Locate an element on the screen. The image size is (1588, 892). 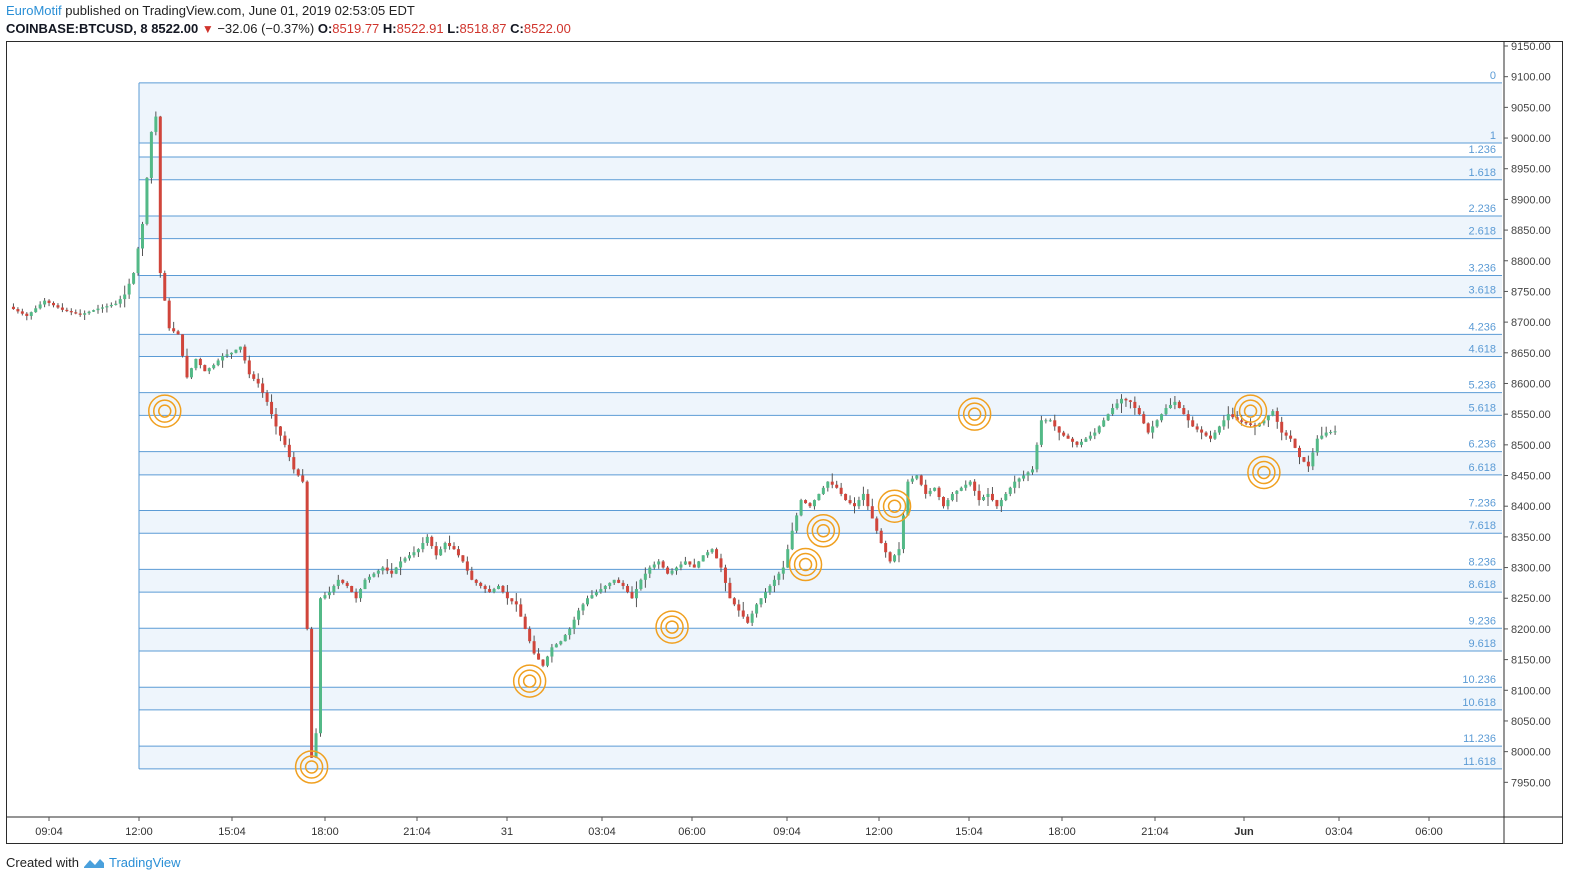
fib-level-label: 10.618 is located at coordinates (1479, 703).